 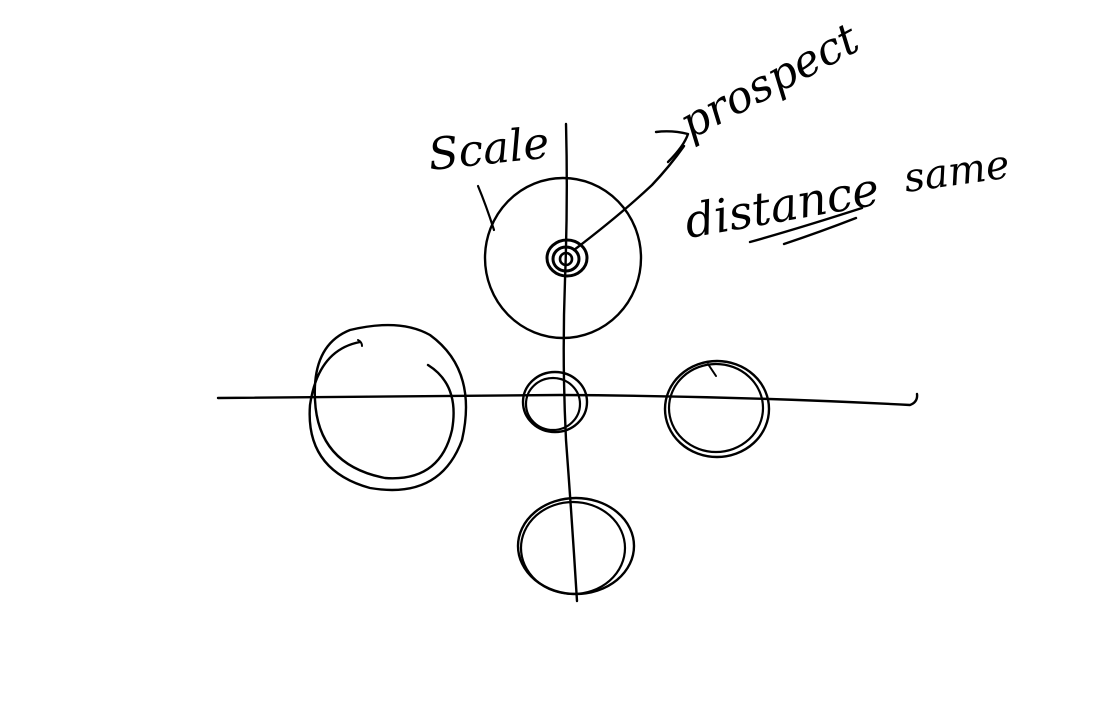 What do you see at coordinates (555, 402) in the screenshot?
I see `origin-small-circle` at bounding box center [555, 402].